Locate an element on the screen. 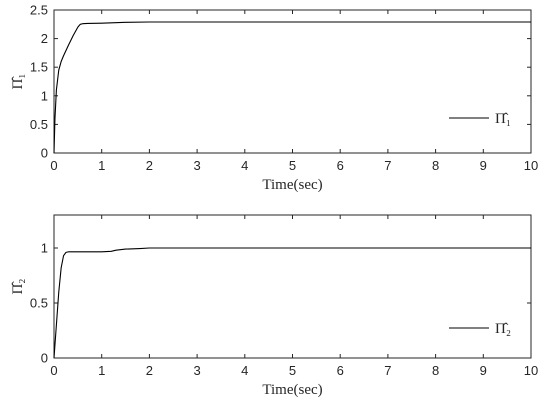  y-axis-label: Π̂₁ is located at coordinates (18, 81).